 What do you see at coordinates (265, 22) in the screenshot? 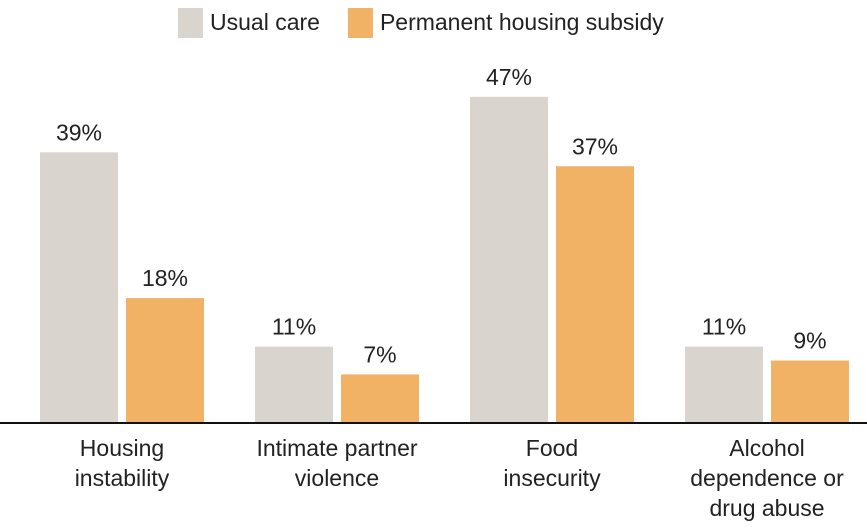
I see `legend-label: Usual care` at bounding box center [265, 22].